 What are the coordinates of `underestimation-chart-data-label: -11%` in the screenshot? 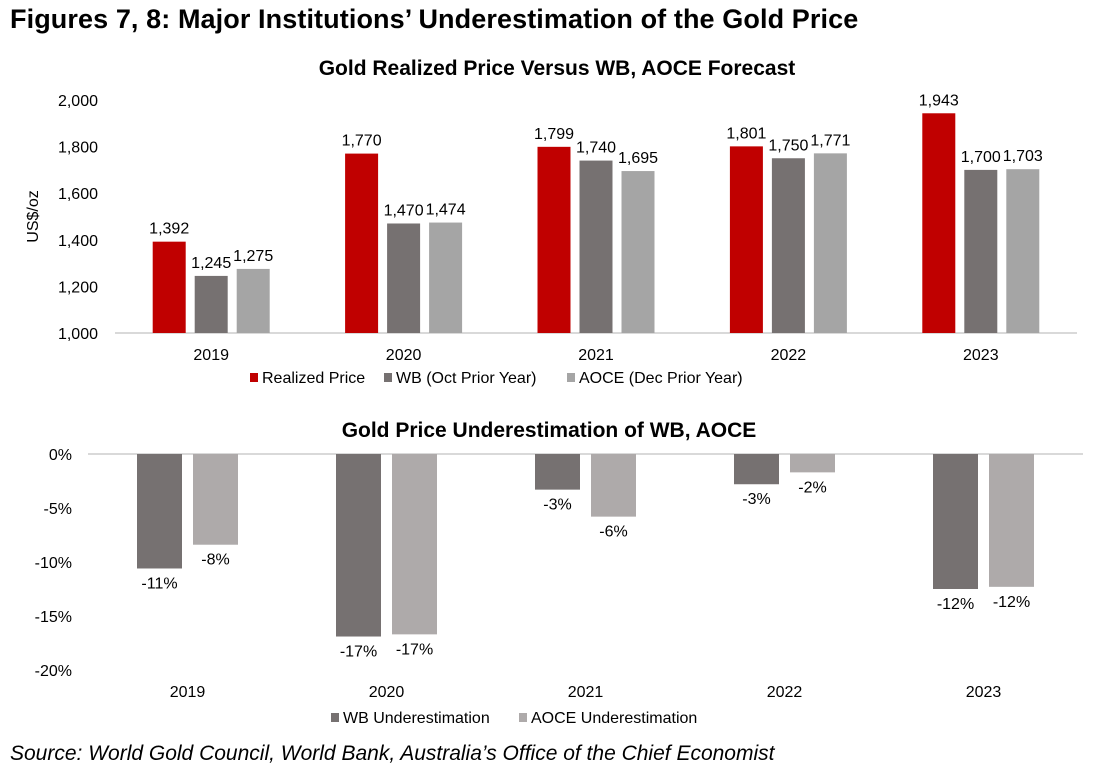 It's located at (159, 583).